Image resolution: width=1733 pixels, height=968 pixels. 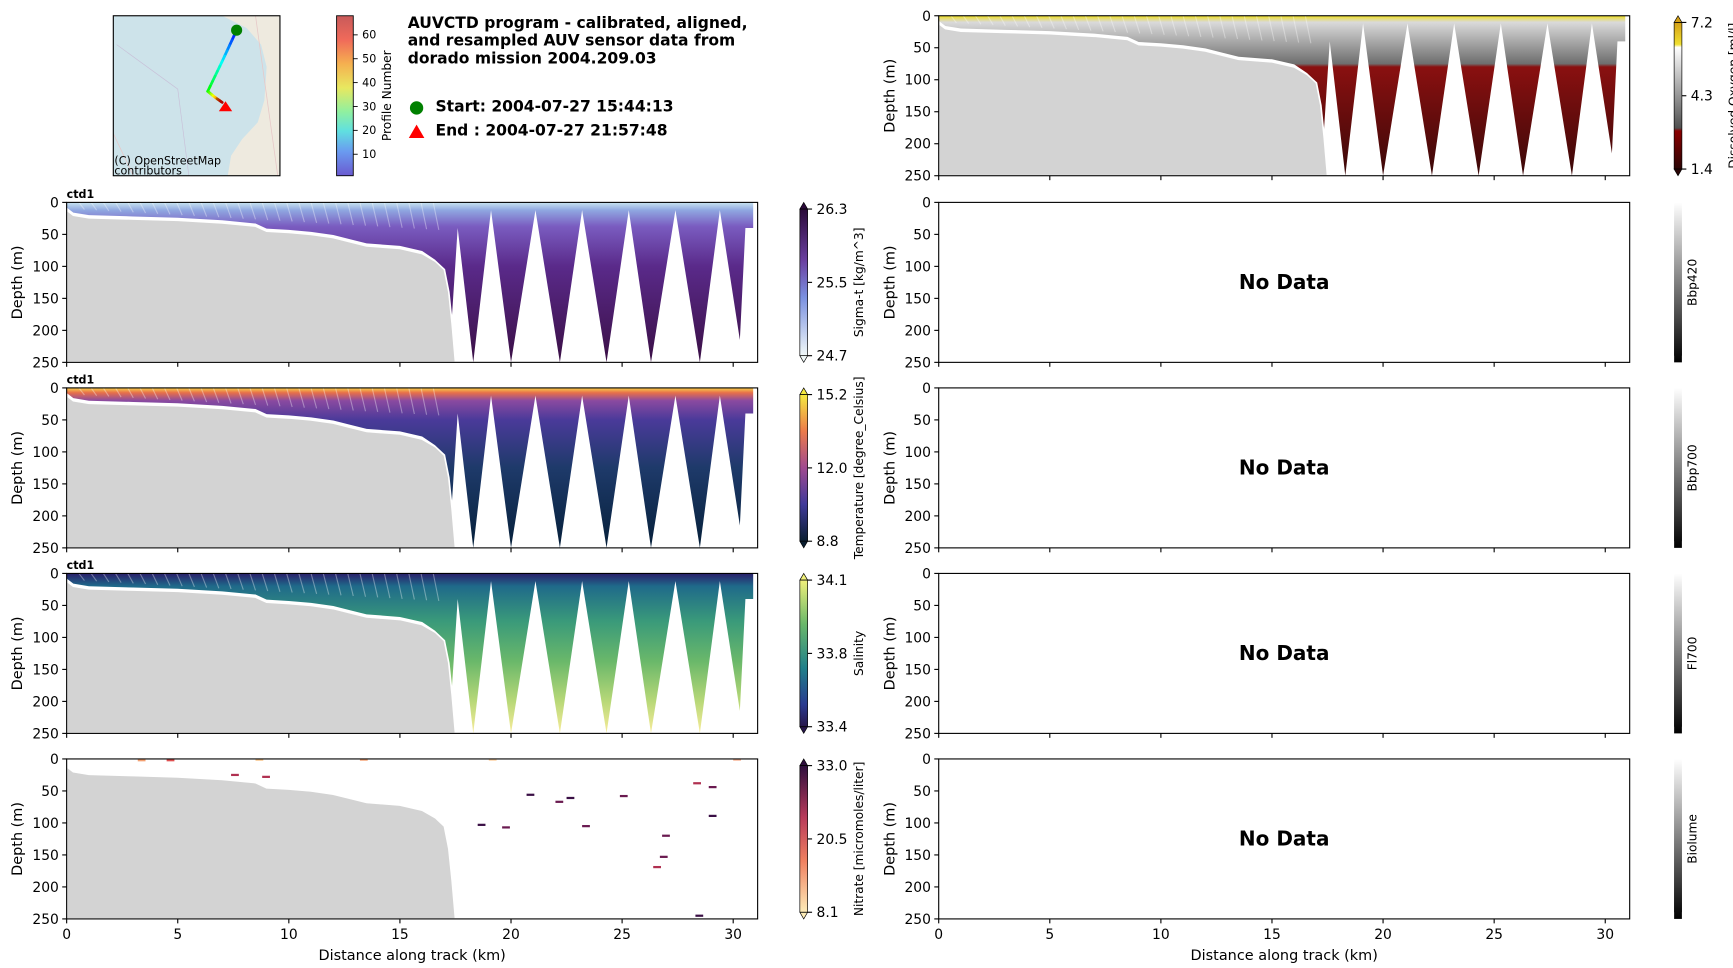 What do you see at coordinates (832, 357) in the screenshot?
I see `colorbar-tick-label: 24.7` at bounding box center [832, 357].